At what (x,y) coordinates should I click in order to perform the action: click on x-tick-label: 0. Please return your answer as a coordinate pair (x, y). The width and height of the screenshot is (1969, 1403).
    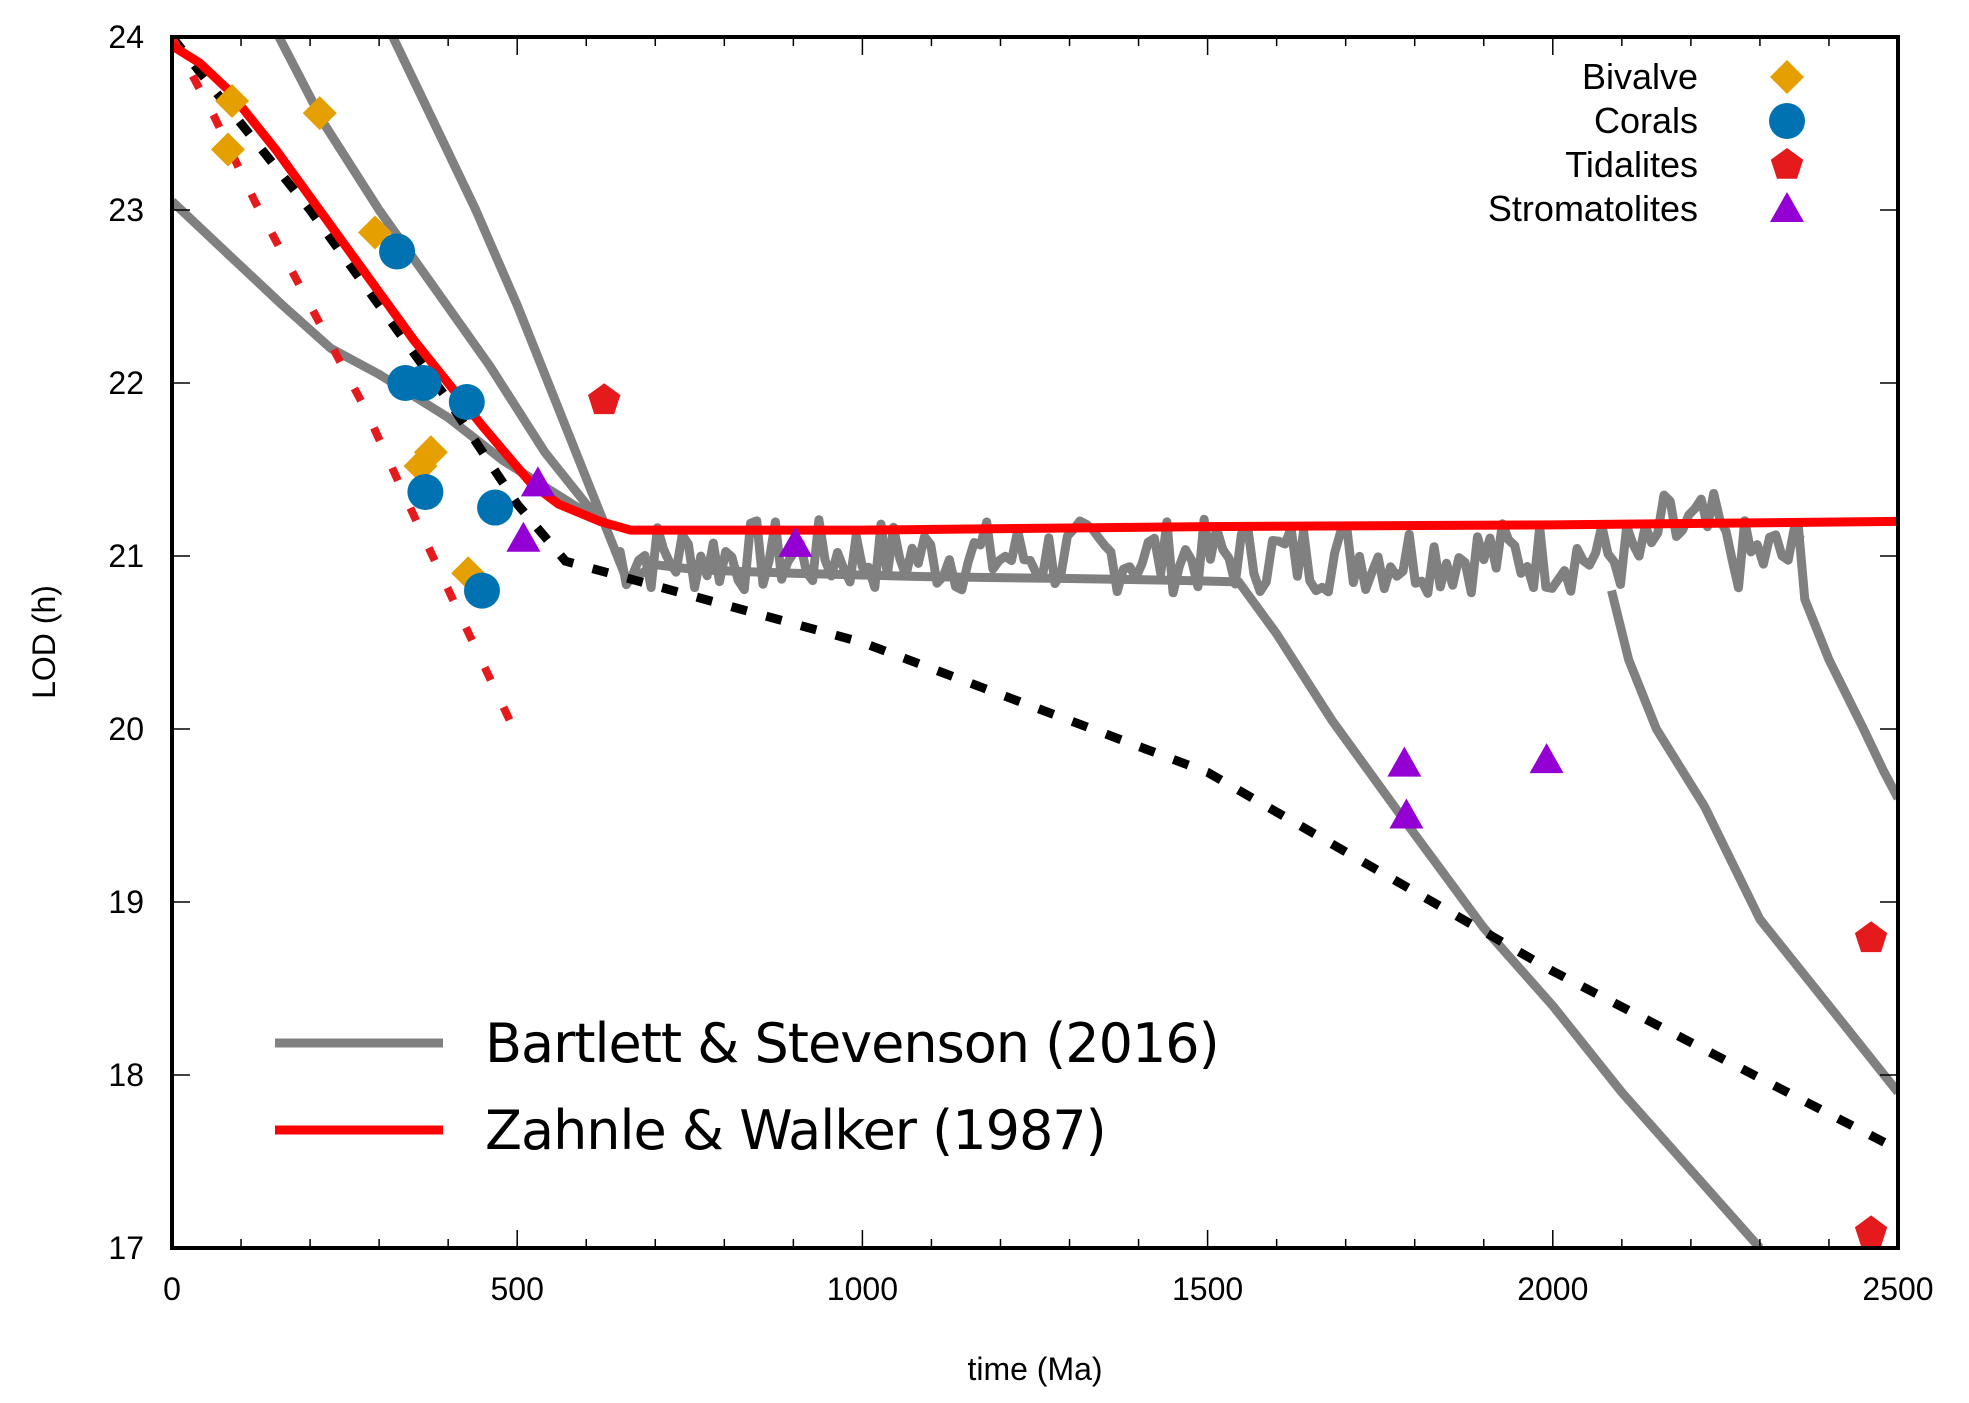
    Looking at the image, I should click on (172, 1289).